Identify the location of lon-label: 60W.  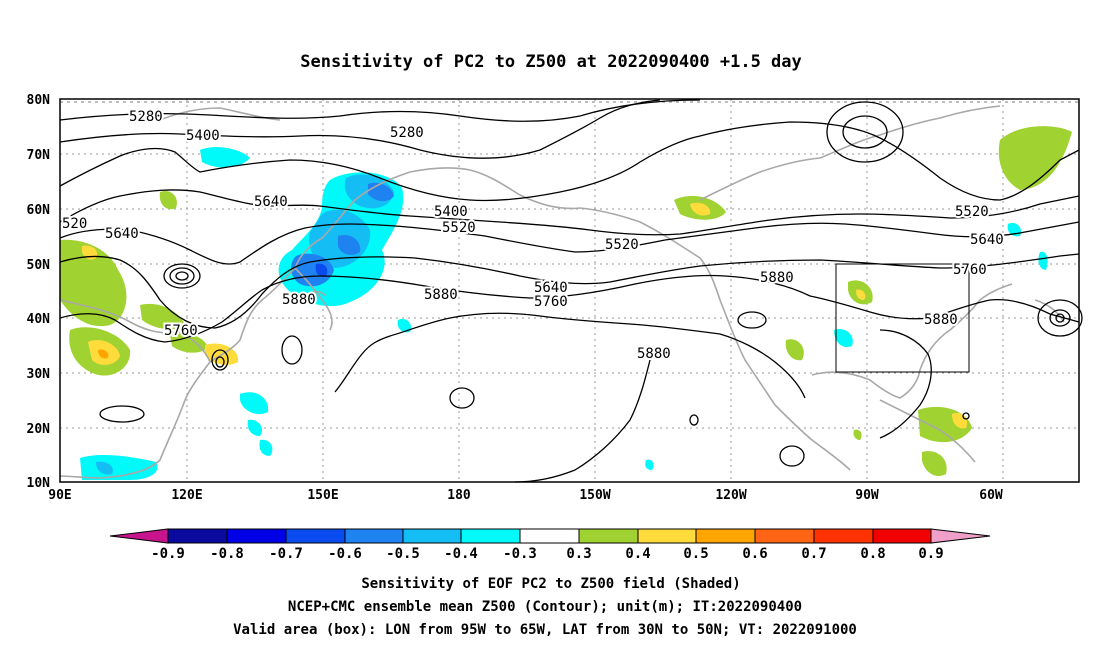
(991, 495).